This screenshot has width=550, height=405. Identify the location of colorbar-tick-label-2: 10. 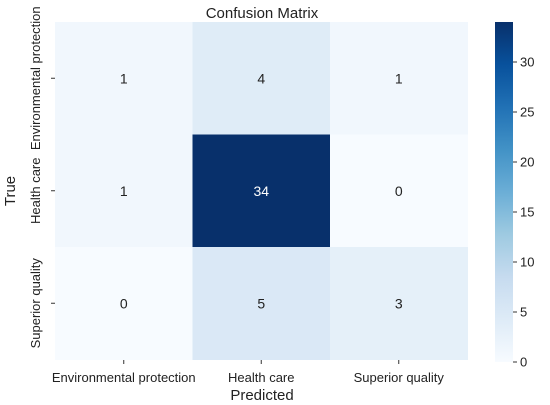
(527, 262).